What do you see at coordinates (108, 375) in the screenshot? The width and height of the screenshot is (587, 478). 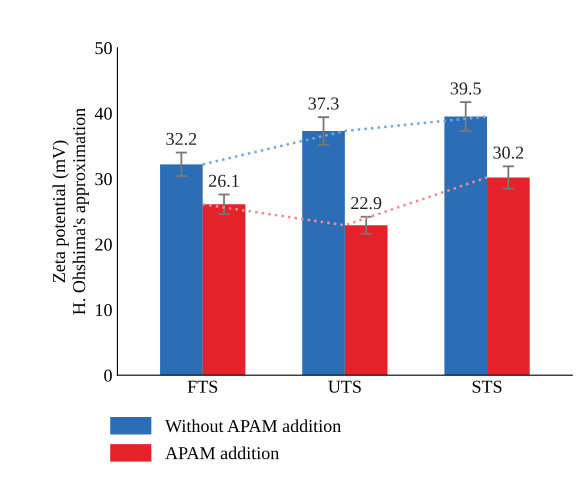 I see `y-tick-label: 0` at bounding box center [108, 375].